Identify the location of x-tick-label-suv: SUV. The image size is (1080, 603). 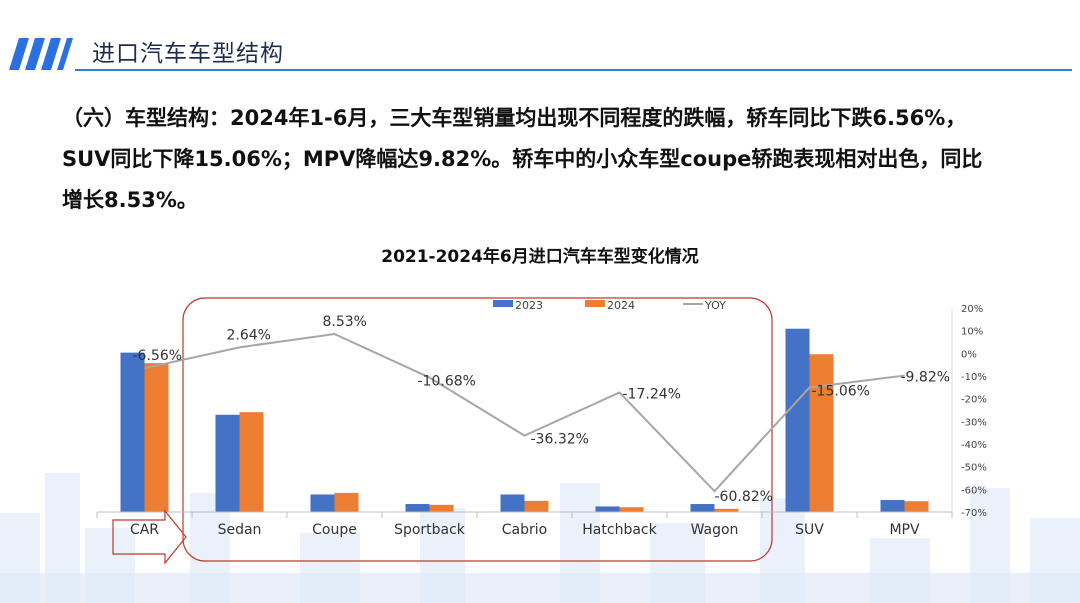
(809, 530).